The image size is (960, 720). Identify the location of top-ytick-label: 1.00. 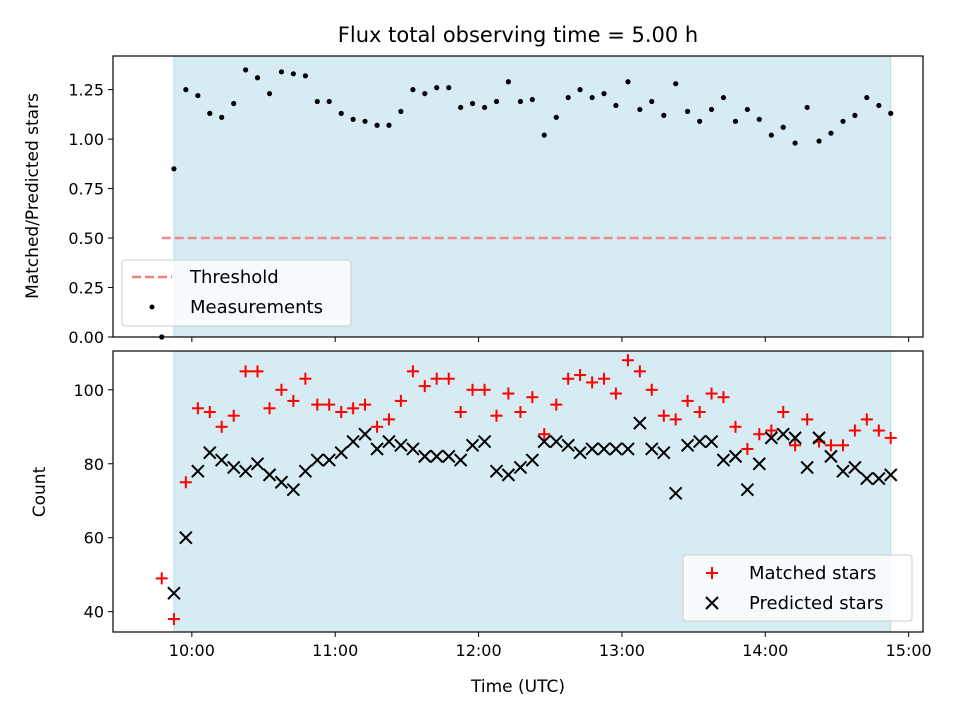
(86, 139).